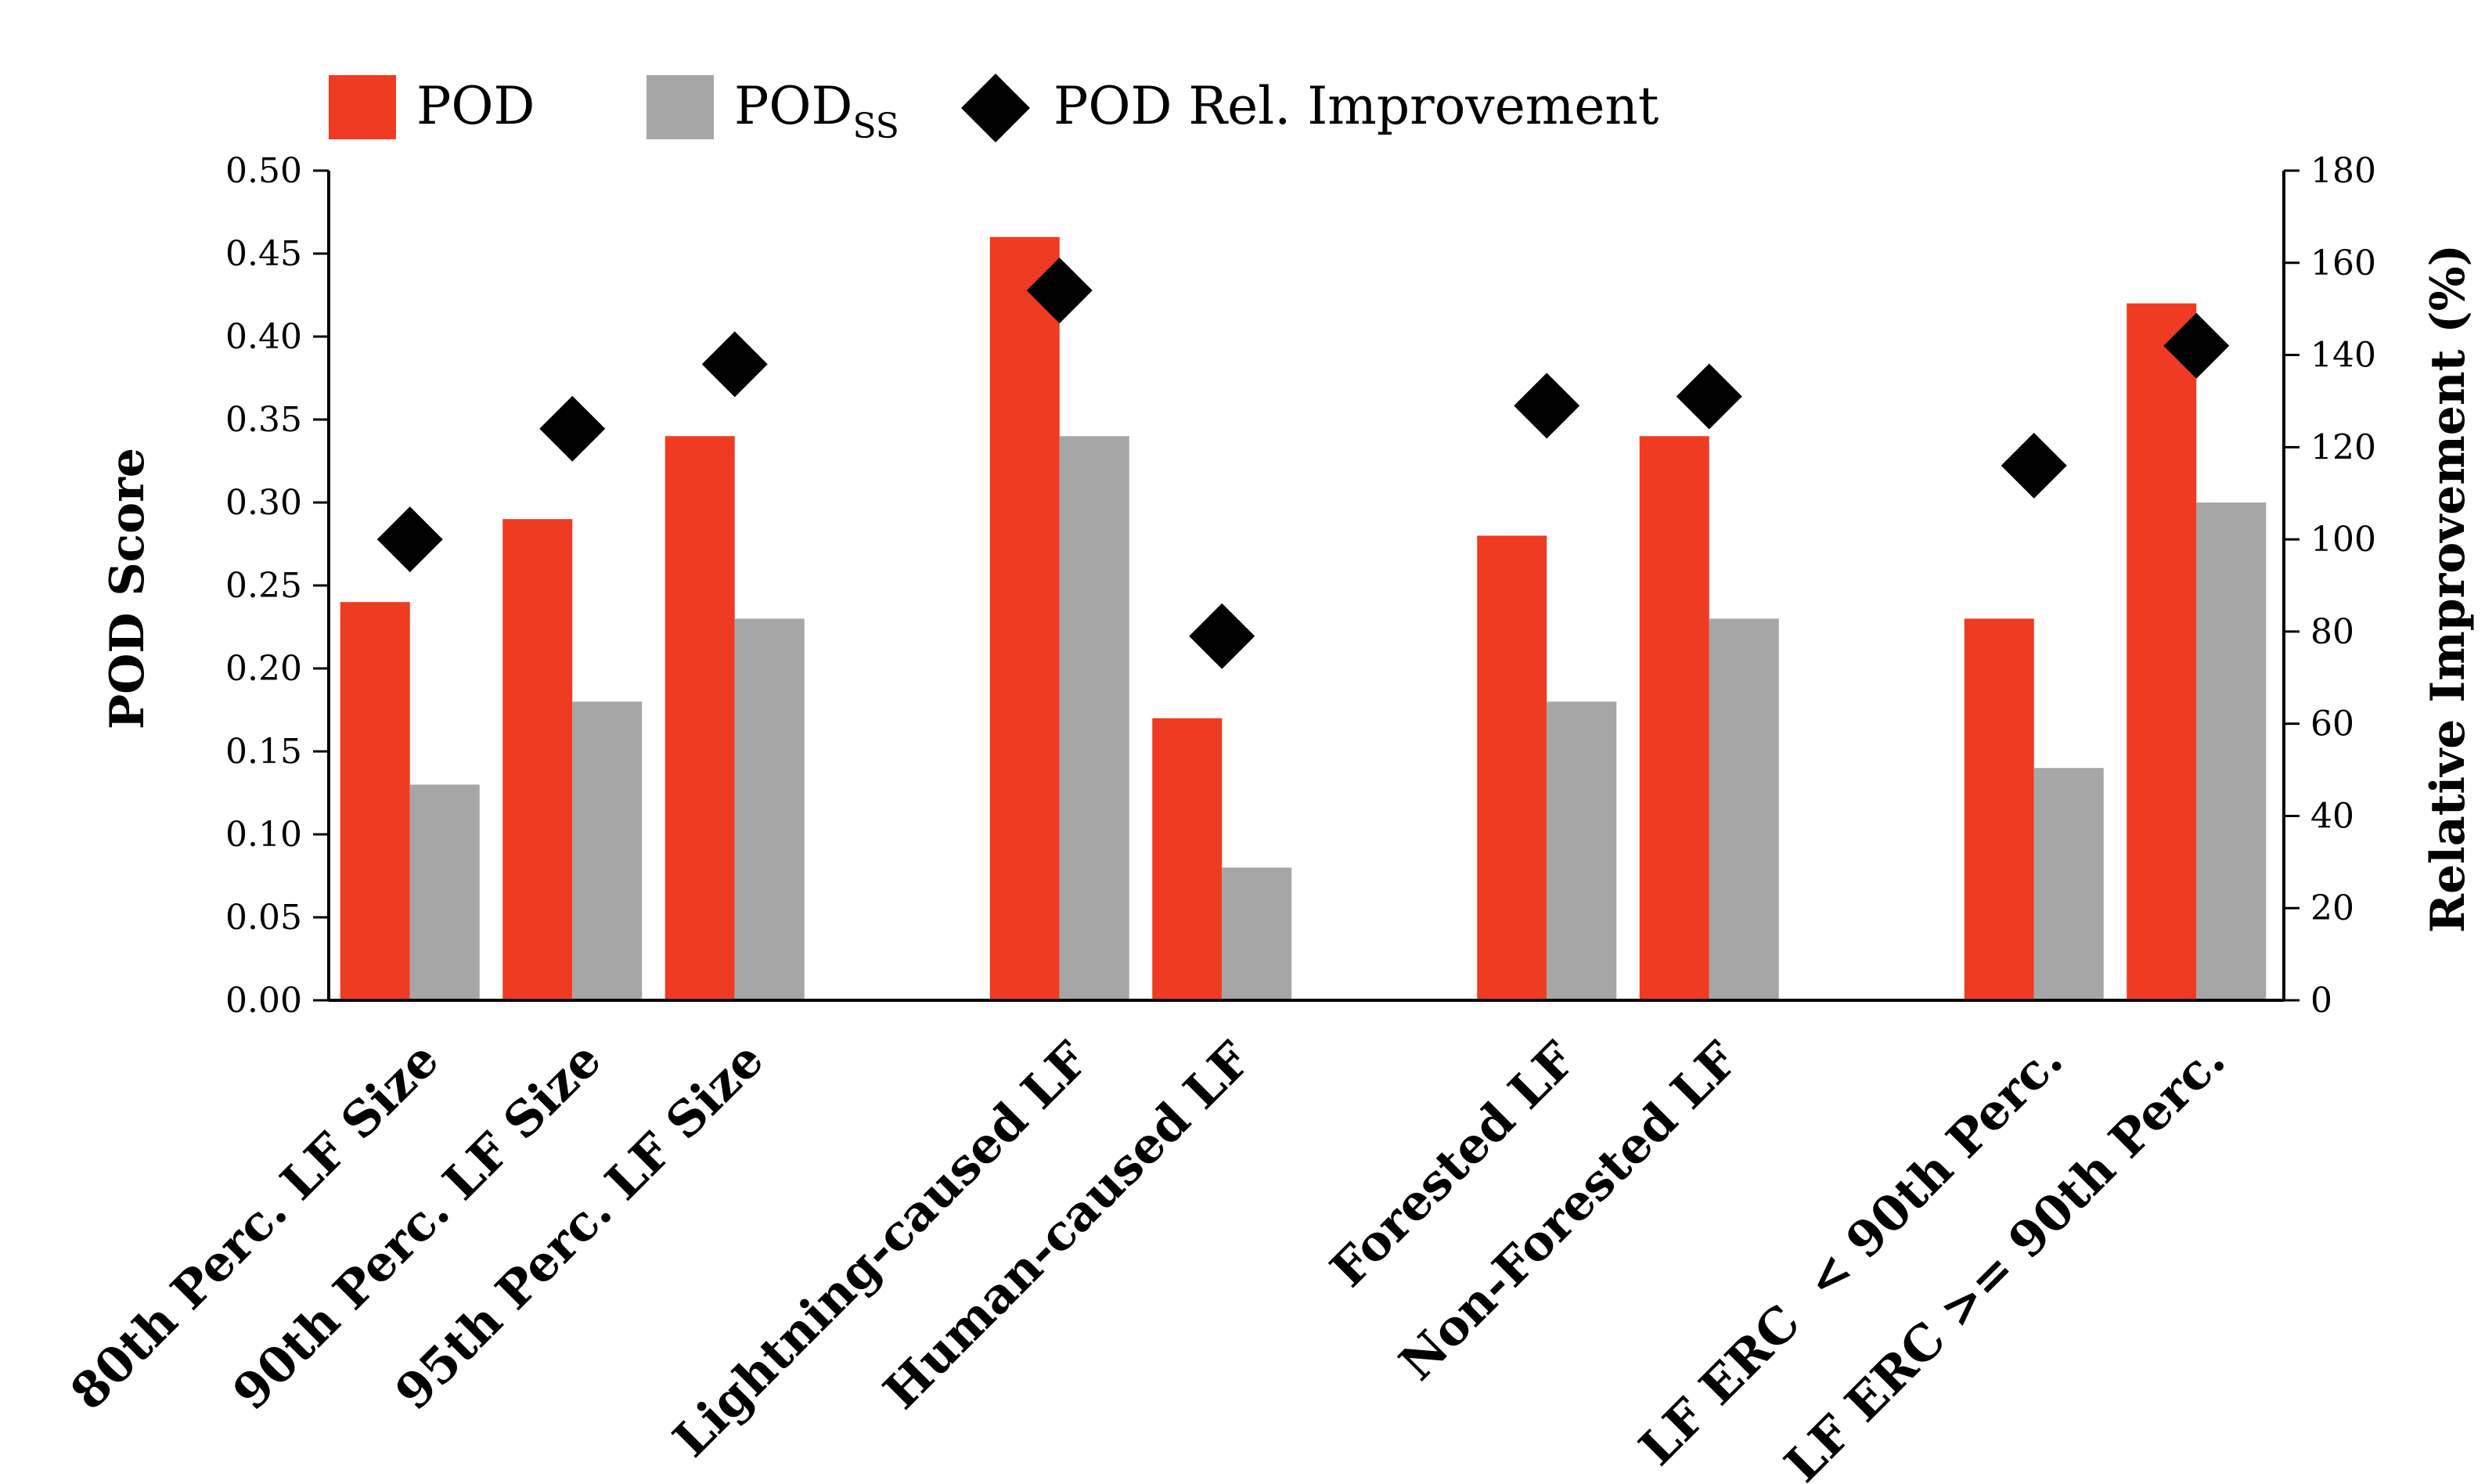 The height and width of the screenshot is (1484, 2485). I want to click on y-tick-label-0-30: 0.30, so click(263, 503).